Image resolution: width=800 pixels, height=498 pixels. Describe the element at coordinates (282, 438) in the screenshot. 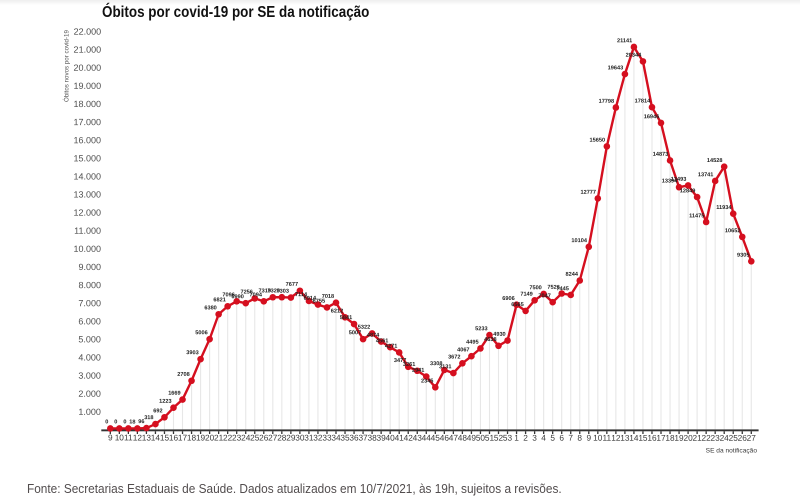

I see `svg-text: 28` at that location.